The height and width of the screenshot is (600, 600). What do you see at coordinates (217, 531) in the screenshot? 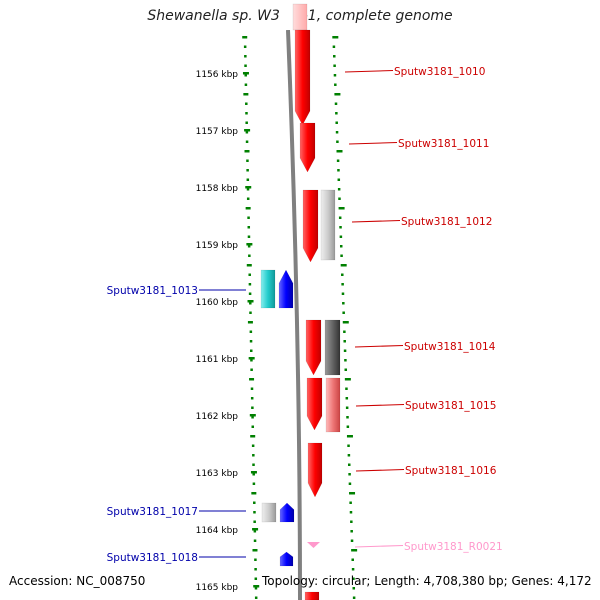
I see `axis-label: 1164 kbp` at bounding box center [217, 531].